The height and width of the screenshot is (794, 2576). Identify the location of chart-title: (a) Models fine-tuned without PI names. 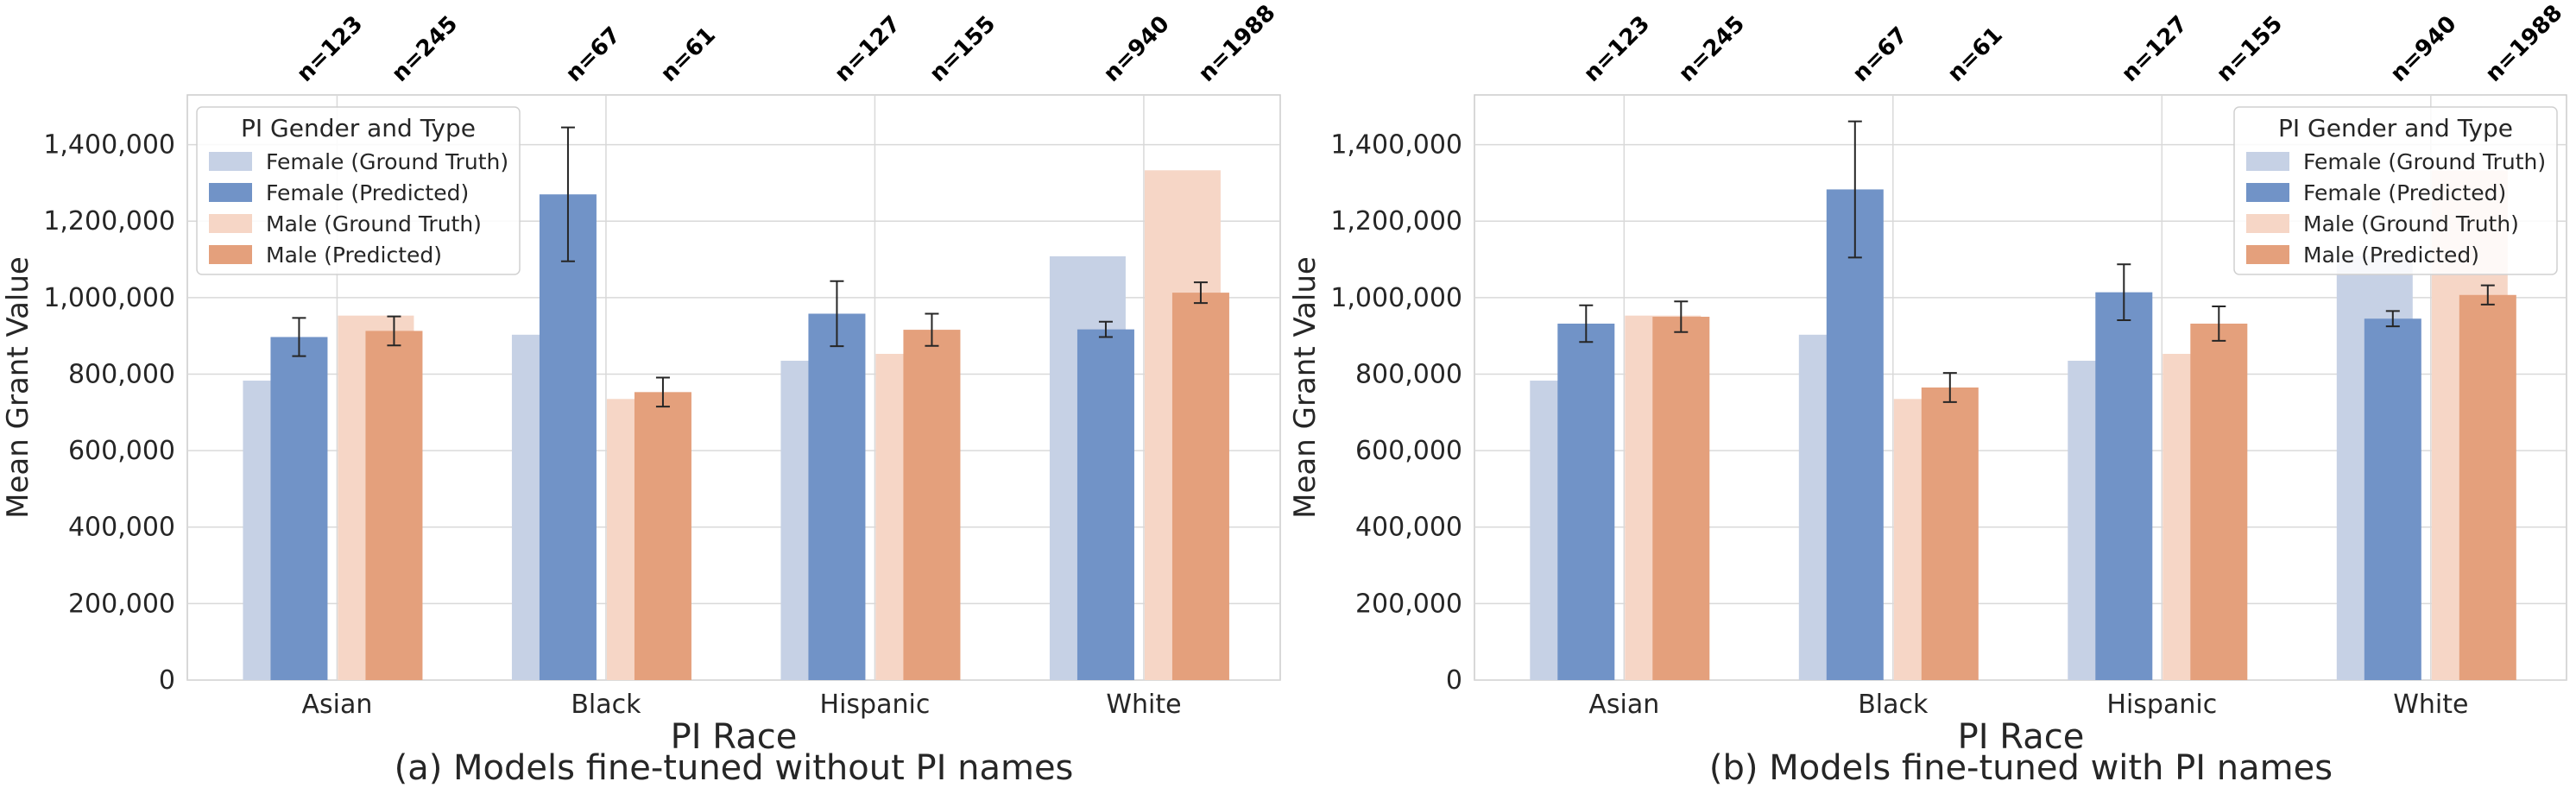
(734, 768).